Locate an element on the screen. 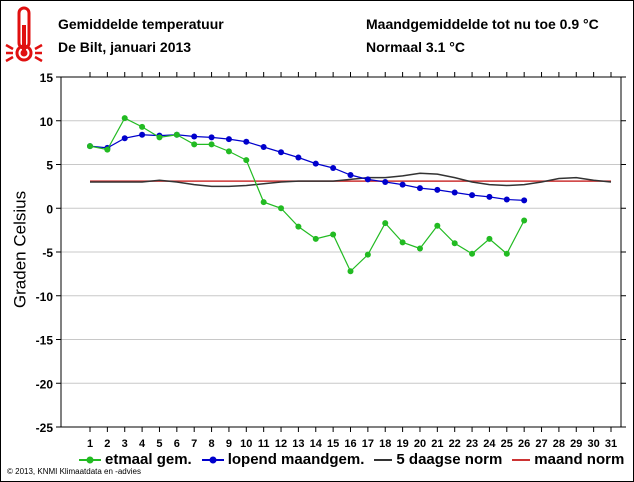  x-tick-label: 7 is located at coordinates (194, 444).